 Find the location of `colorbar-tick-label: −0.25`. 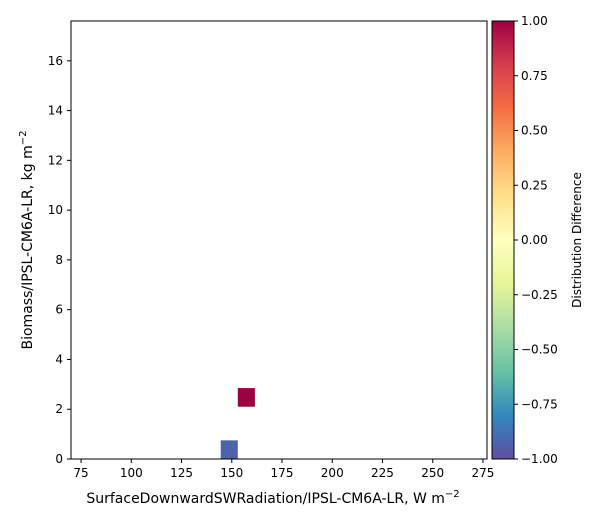

colorbar-tick-label: −0.25 is located at coordinates (539, 295).